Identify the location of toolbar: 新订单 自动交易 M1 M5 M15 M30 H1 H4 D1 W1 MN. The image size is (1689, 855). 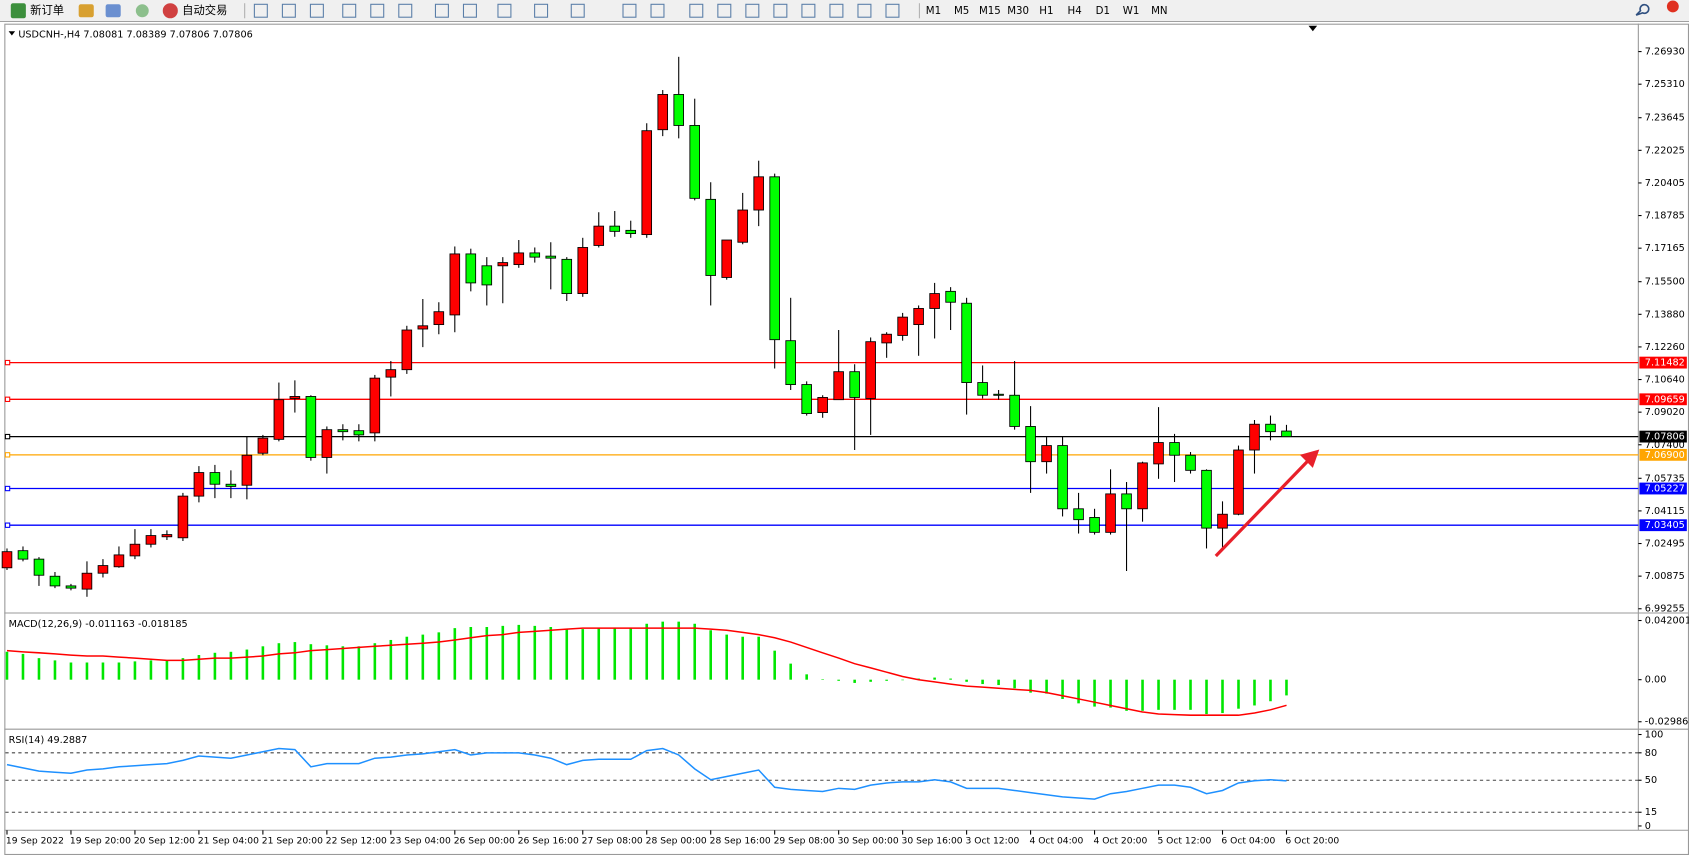
(844, 11).